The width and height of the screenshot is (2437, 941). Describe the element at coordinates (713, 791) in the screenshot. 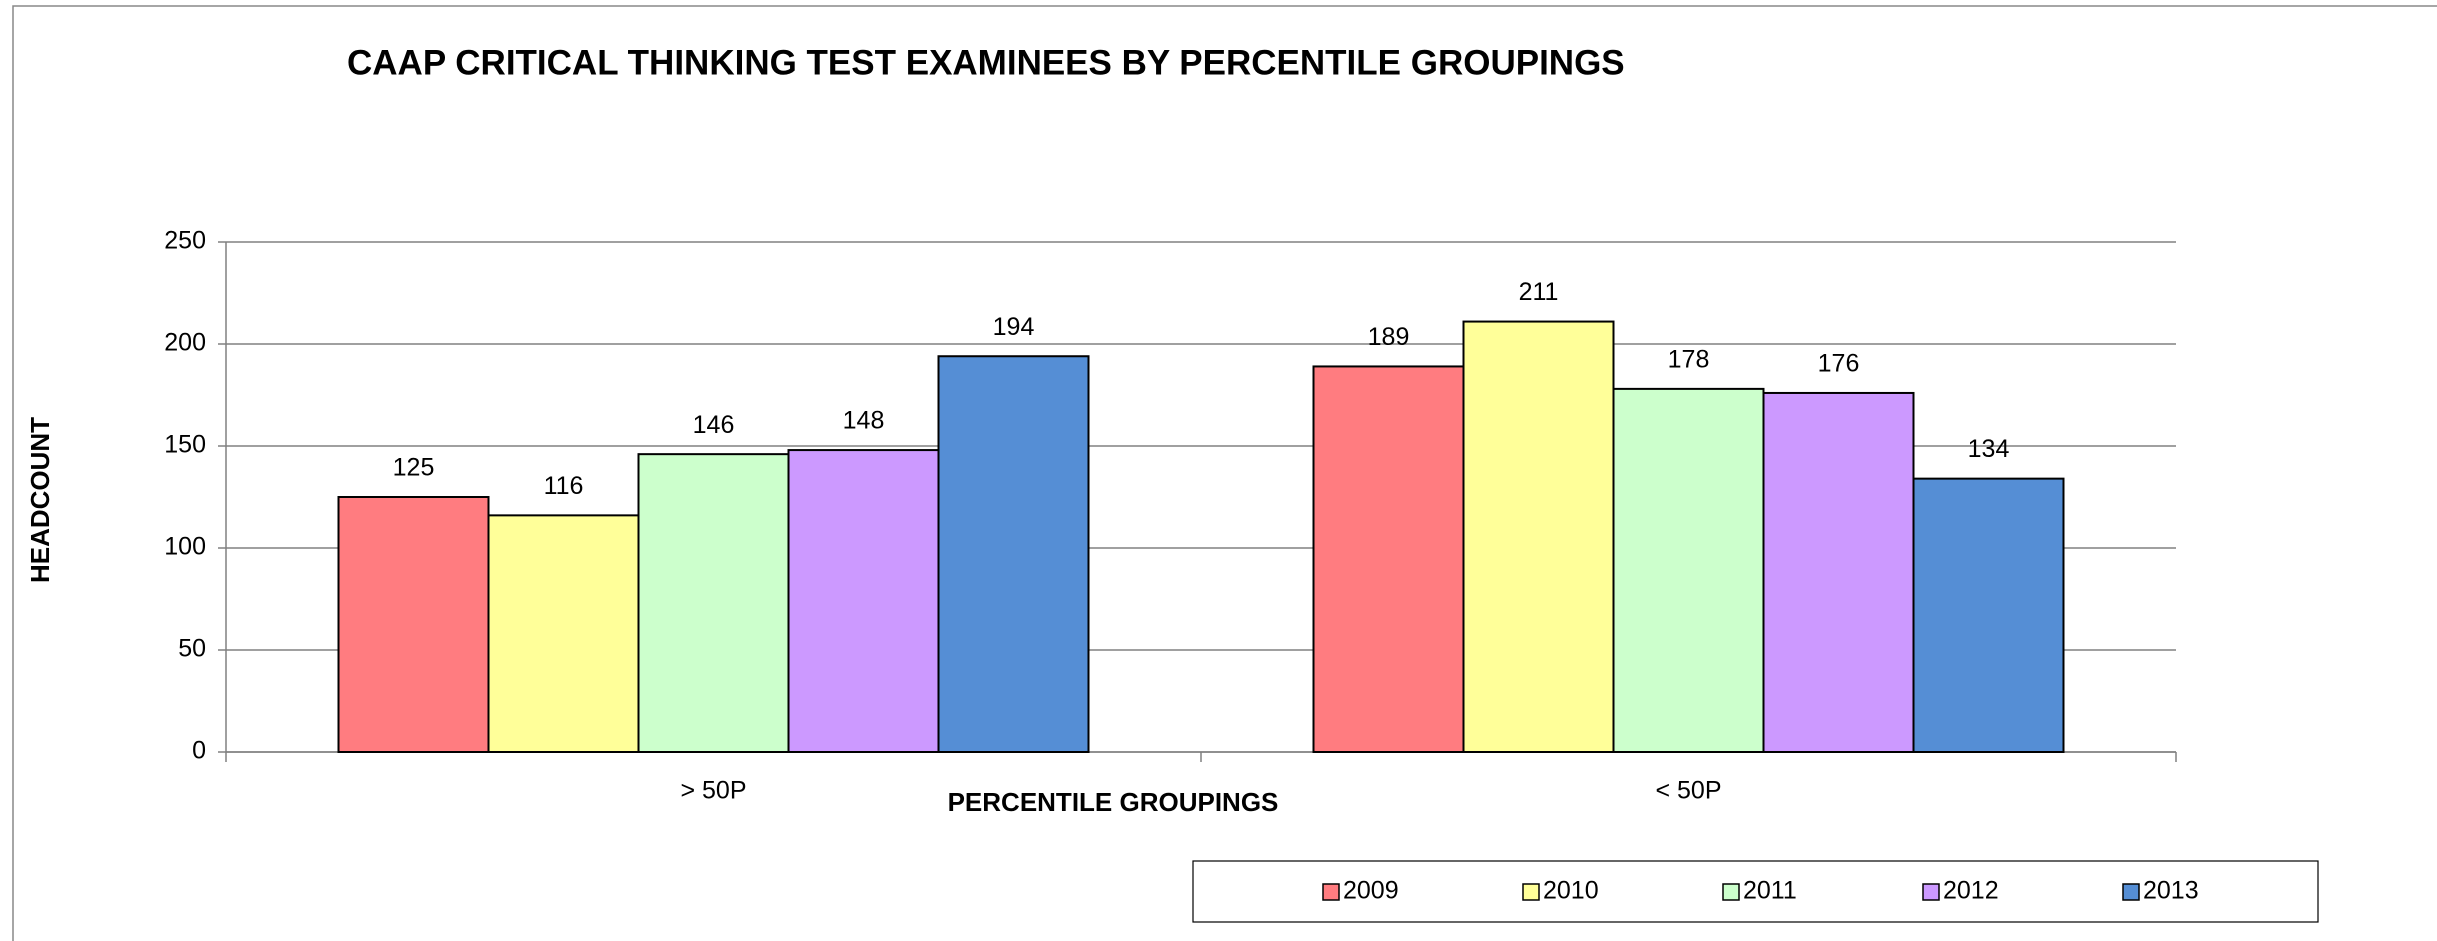

I see `x-tick-label: > 50P` at that location.